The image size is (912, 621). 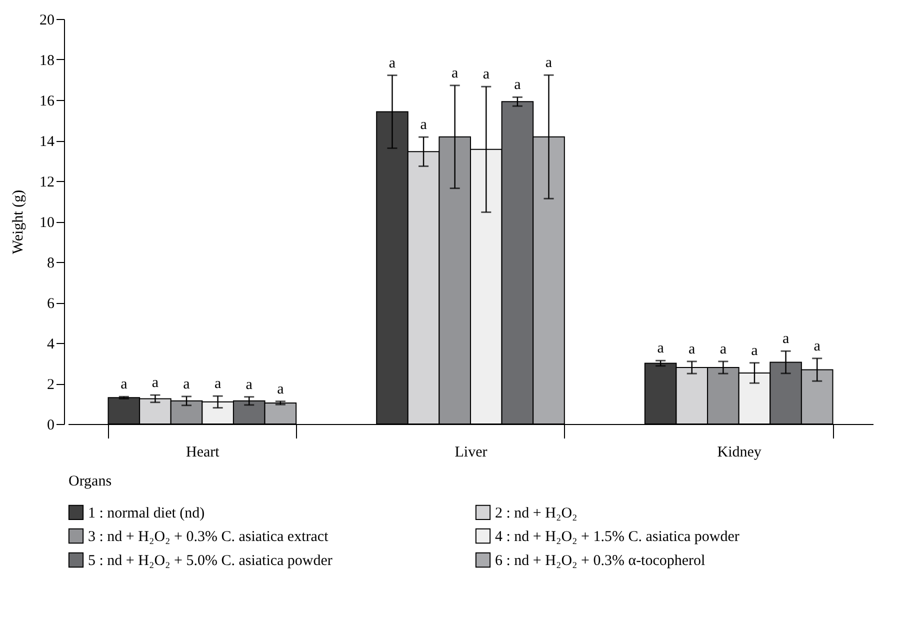 What do you see at coordinates (471, 452) in the screenshot?
I see `x-tick-label: Liver` at bounding box center [471, 452].